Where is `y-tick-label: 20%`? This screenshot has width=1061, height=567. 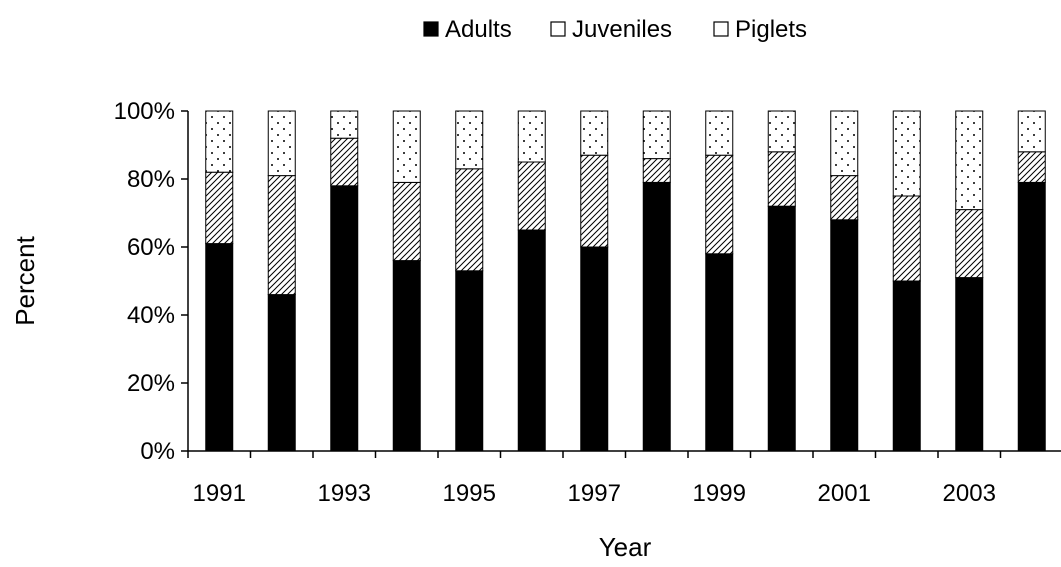 y-tick-label: 20% is located at coordinates (151, 383).